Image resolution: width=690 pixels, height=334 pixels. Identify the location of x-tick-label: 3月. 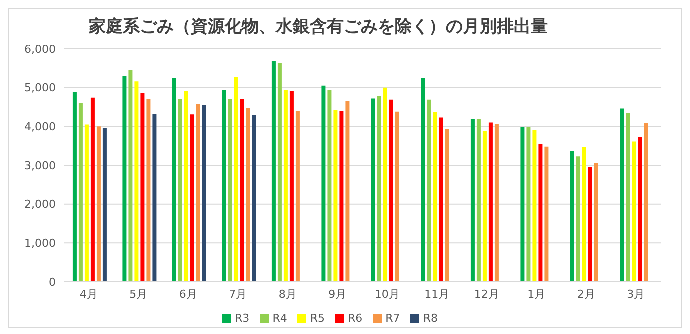
(636, 294).